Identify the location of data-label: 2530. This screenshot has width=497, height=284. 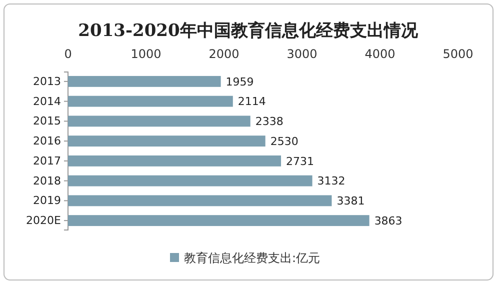
(284, 141).